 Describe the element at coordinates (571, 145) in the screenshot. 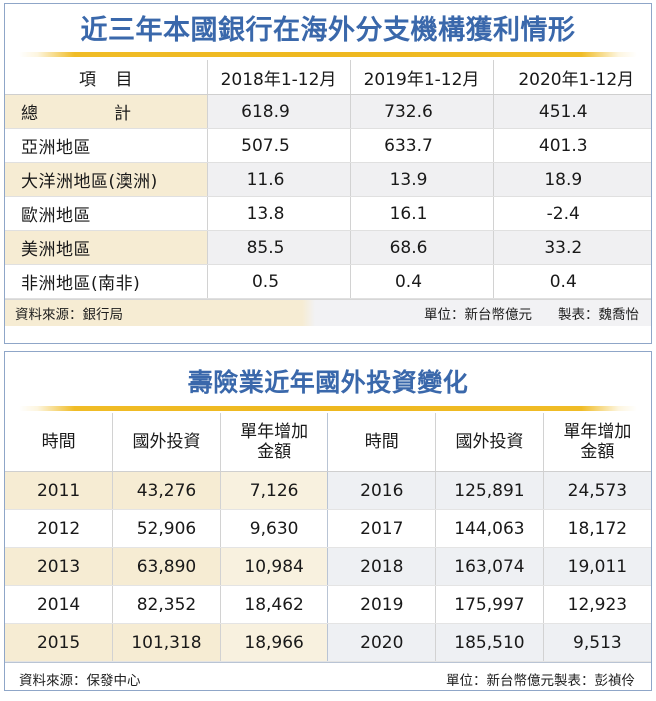

I see `table1-cell-value: 401.3` at that location.